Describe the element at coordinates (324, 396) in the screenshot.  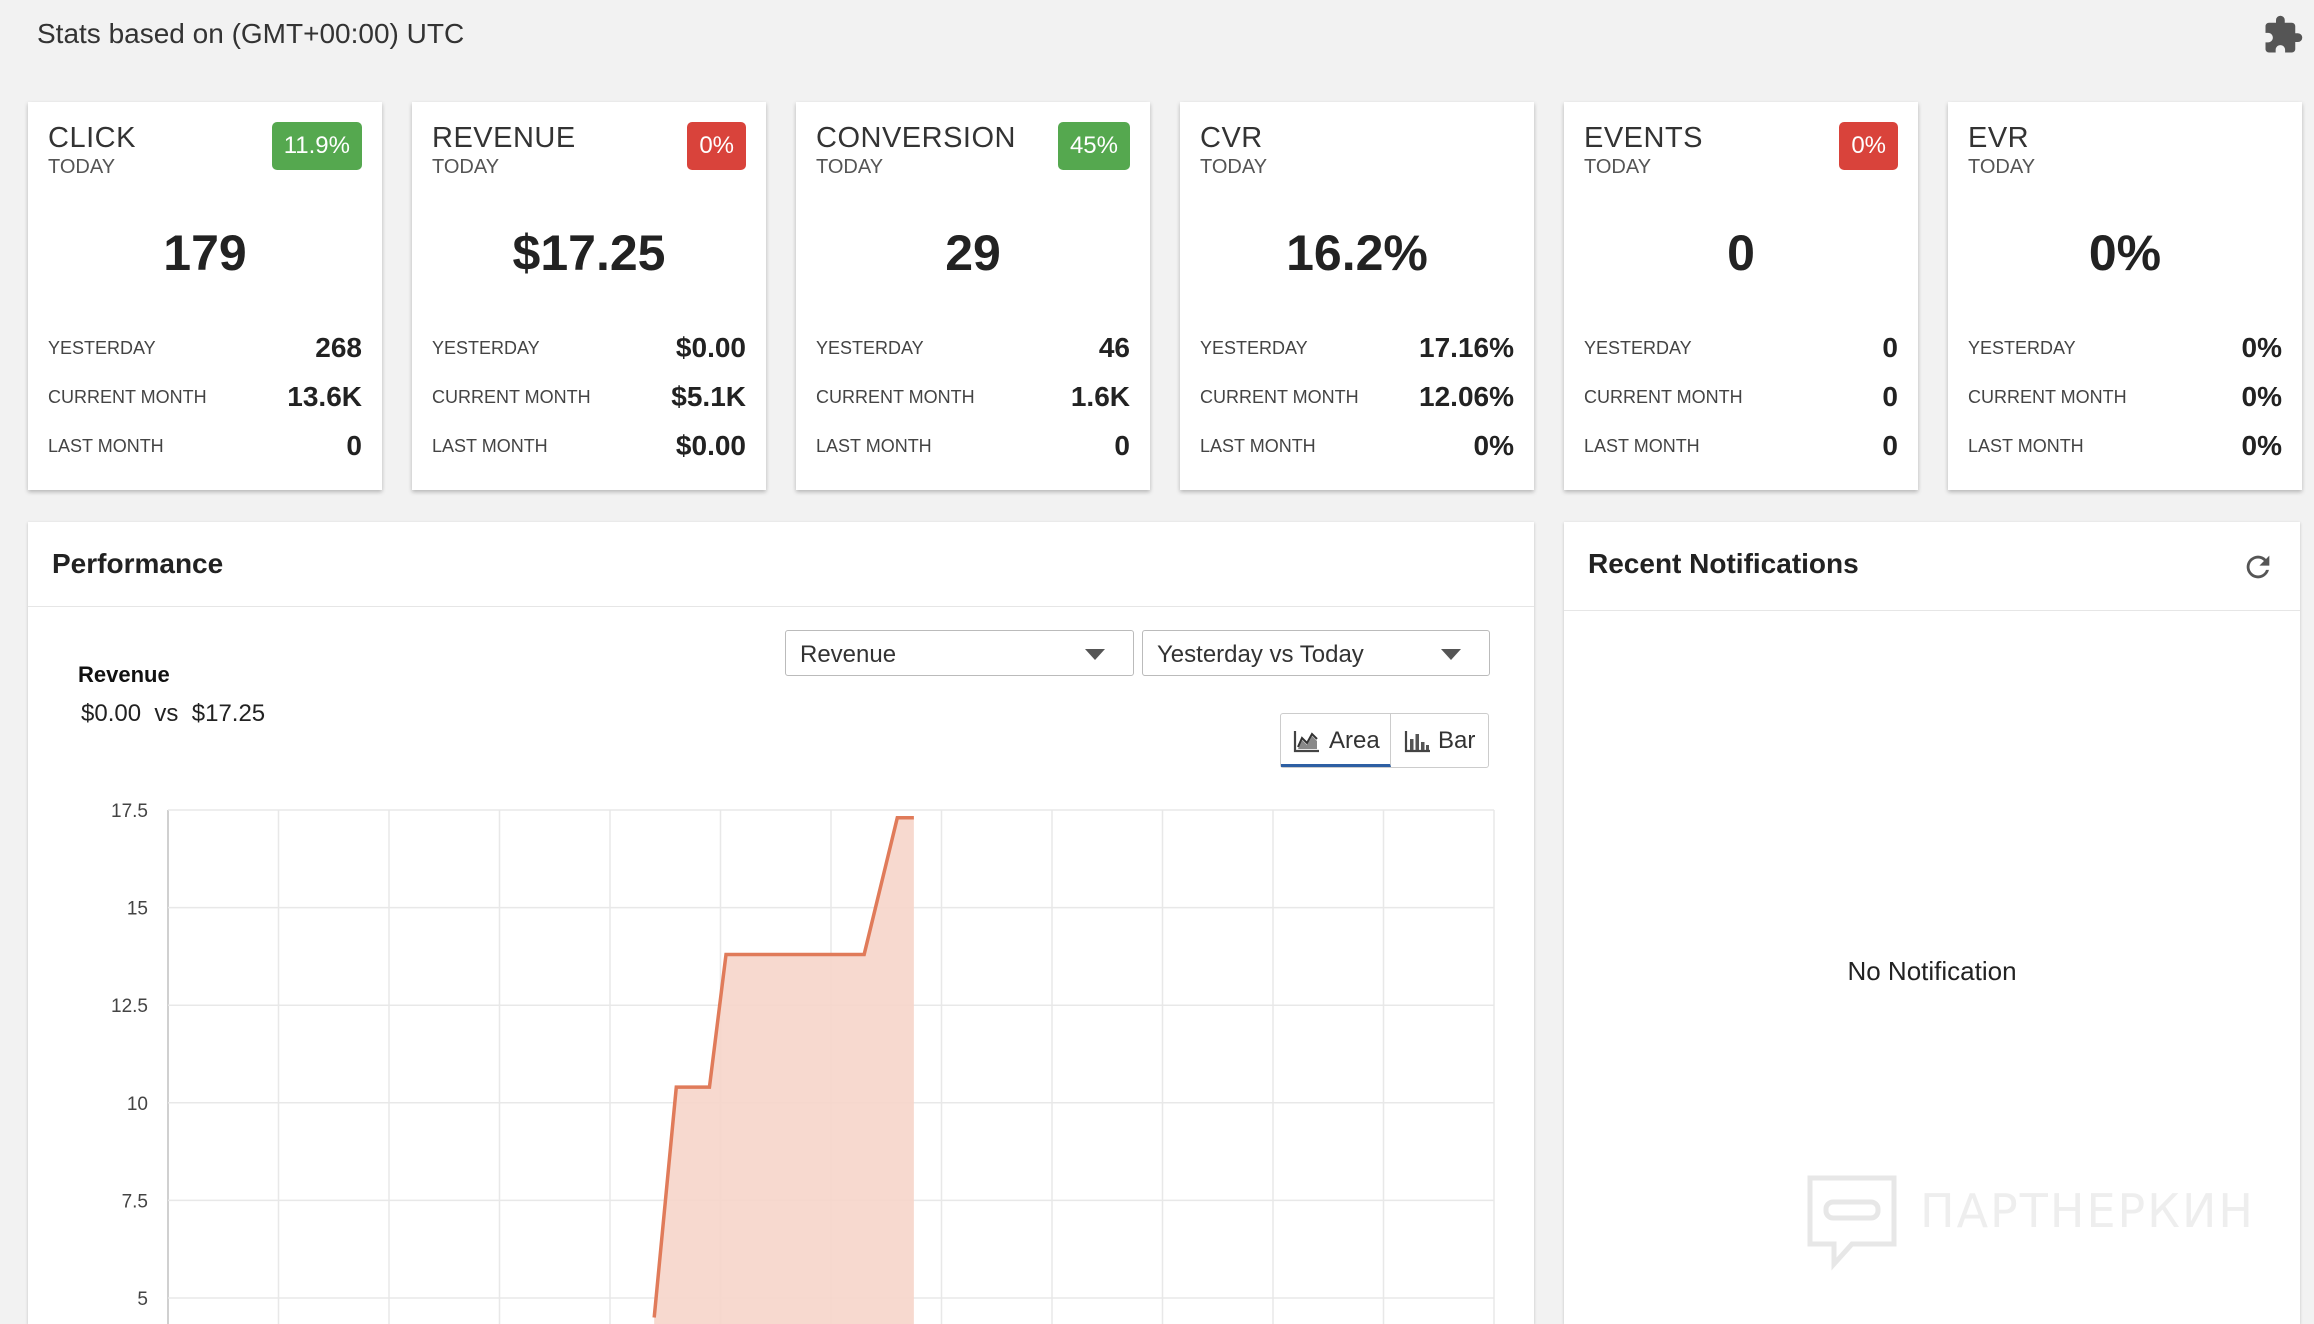
I see `stat-row-value: 13.6K` at that location.